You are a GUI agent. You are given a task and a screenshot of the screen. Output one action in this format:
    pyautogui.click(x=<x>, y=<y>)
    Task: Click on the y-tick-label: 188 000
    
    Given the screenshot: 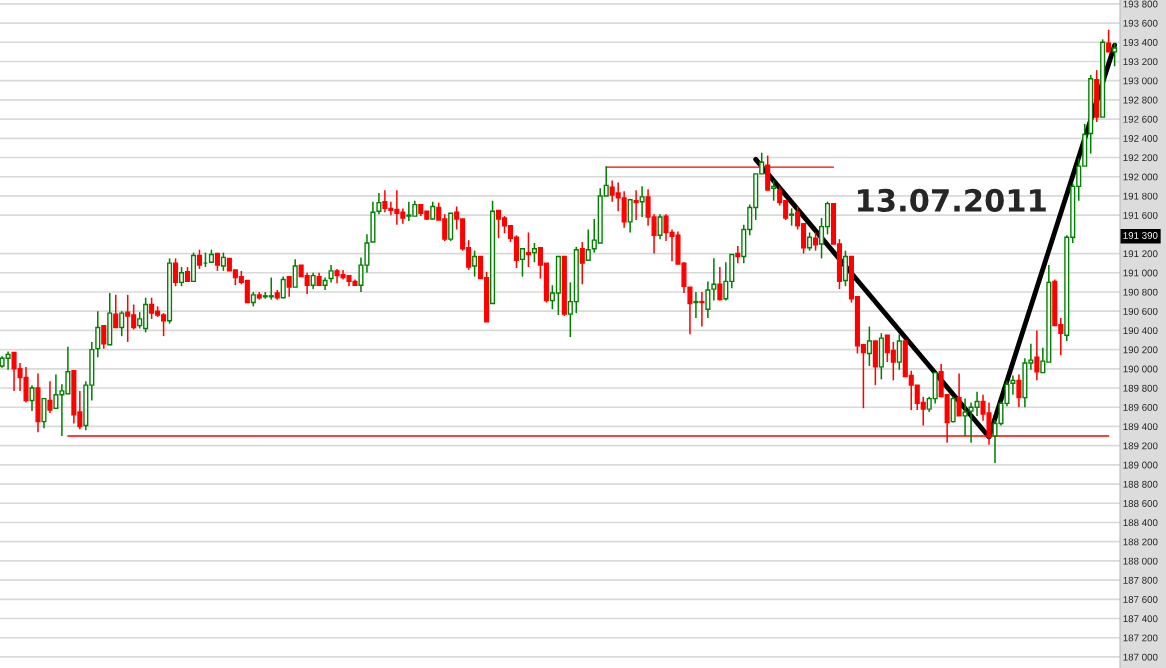 What is the action you would take?
    pyautogui.click(x=1140, y=561)
    